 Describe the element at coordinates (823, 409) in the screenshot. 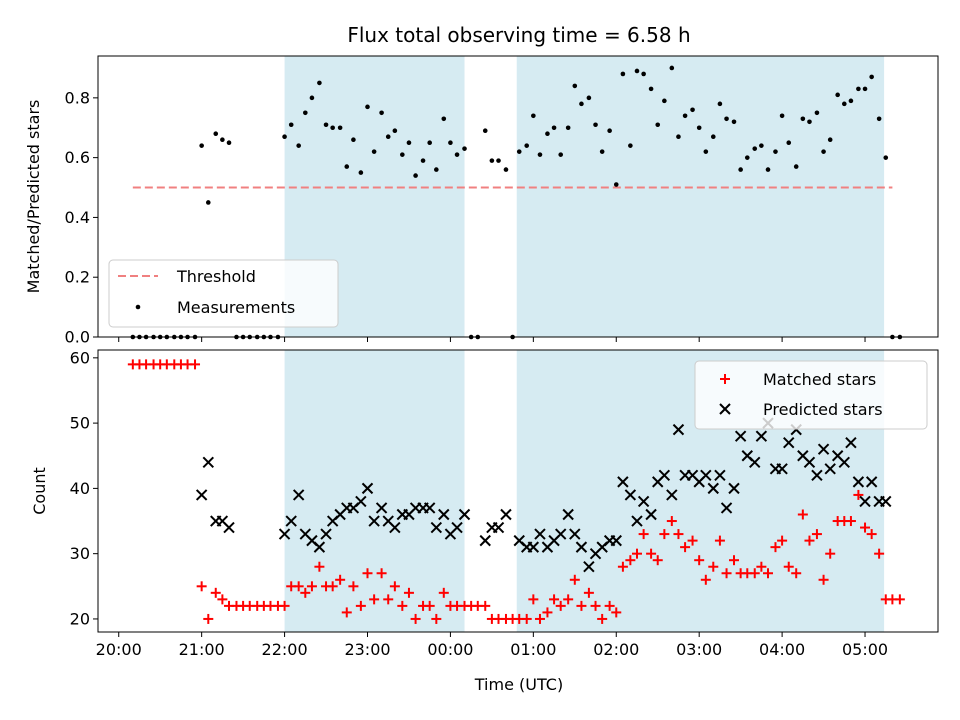

I see `legend-predicted-label: Predicted stars` at that location.